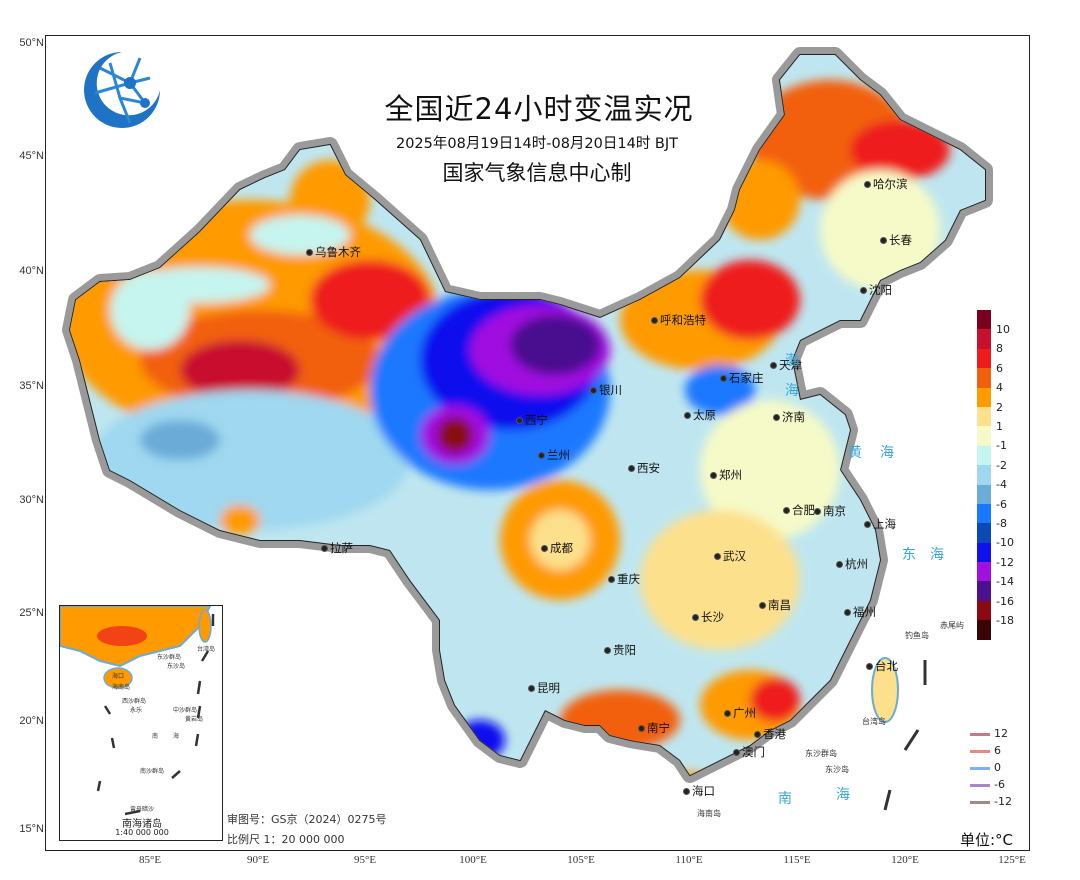 Image resolution: width=1080 pixels, height=880 pixels. What do you see at coordinates (984, 475) in the screenshot?
I see `colorbar` at bounding box center [984, 475].